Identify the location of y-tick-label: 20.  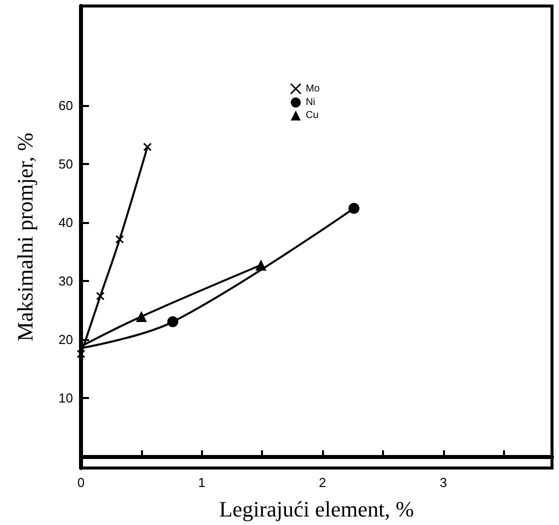
(65, 339).